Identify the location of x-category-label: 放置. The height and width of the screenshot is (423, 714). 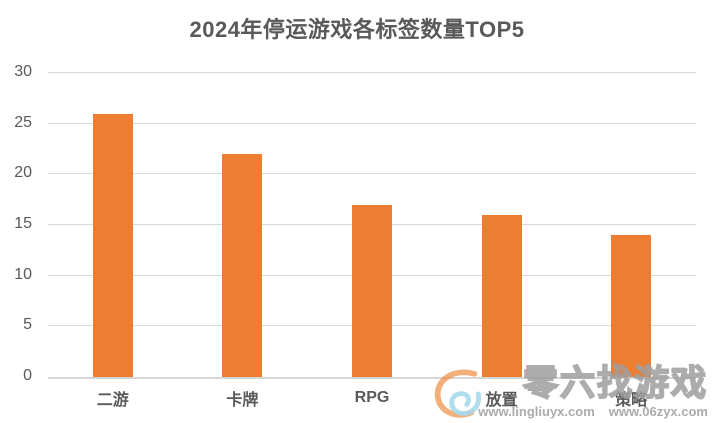
(501, 400).